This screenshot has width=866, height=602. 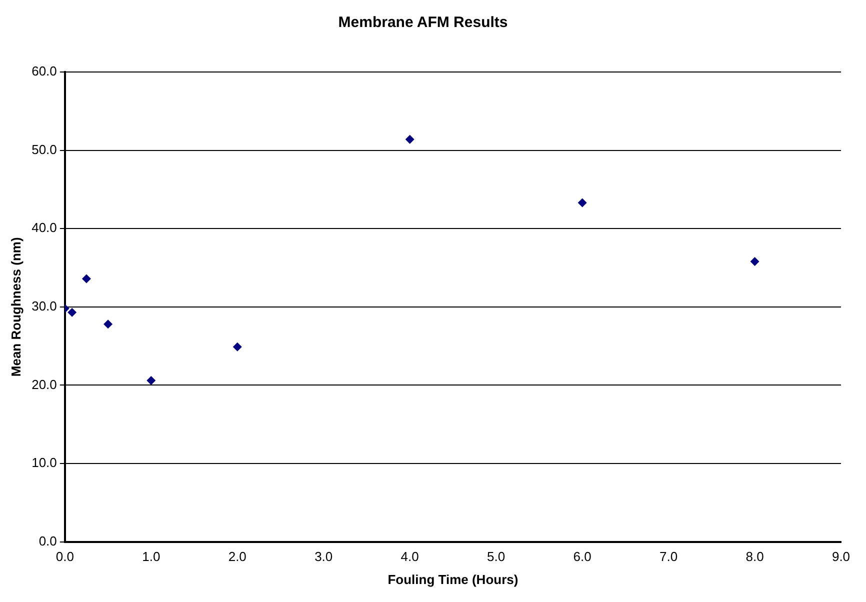 I want to click on x-tick-label: 0.0, so click(x=65, y=556).